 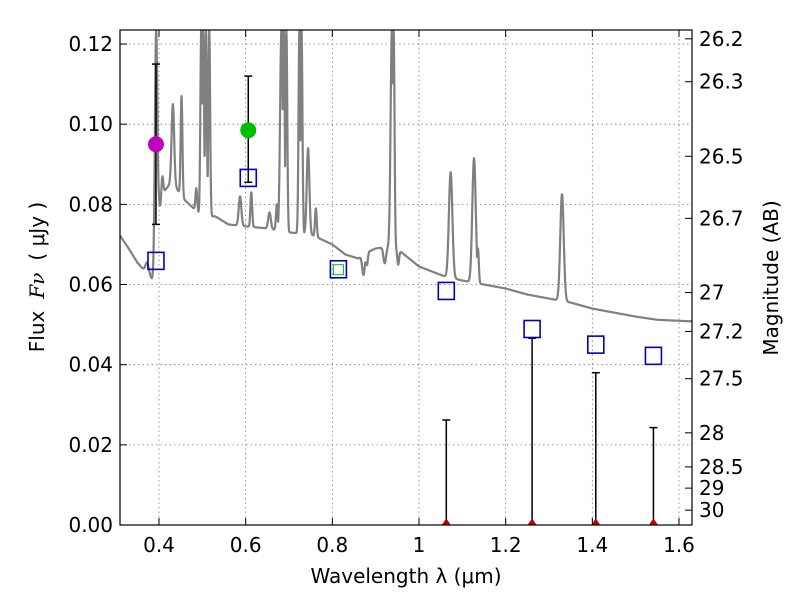 What do you see at coordinates (246, 545) in the screenshot?
I see `x-tick-label: 0.6` at bounding box center [246, 545].